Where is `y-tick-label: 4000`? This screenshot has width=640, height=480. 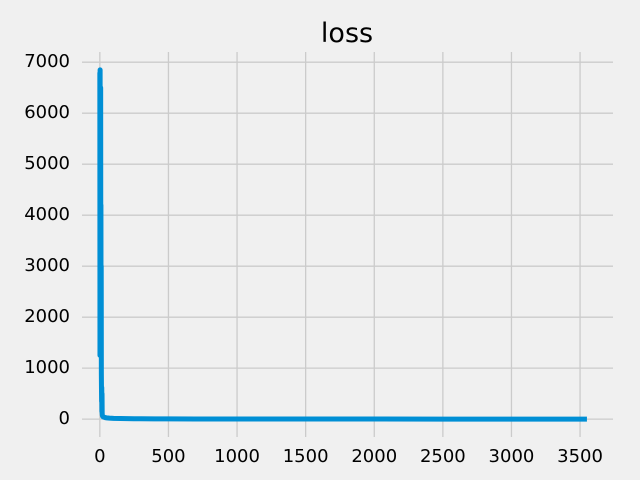
y-tick-label: 4000 is located at coordinates (47, 214).